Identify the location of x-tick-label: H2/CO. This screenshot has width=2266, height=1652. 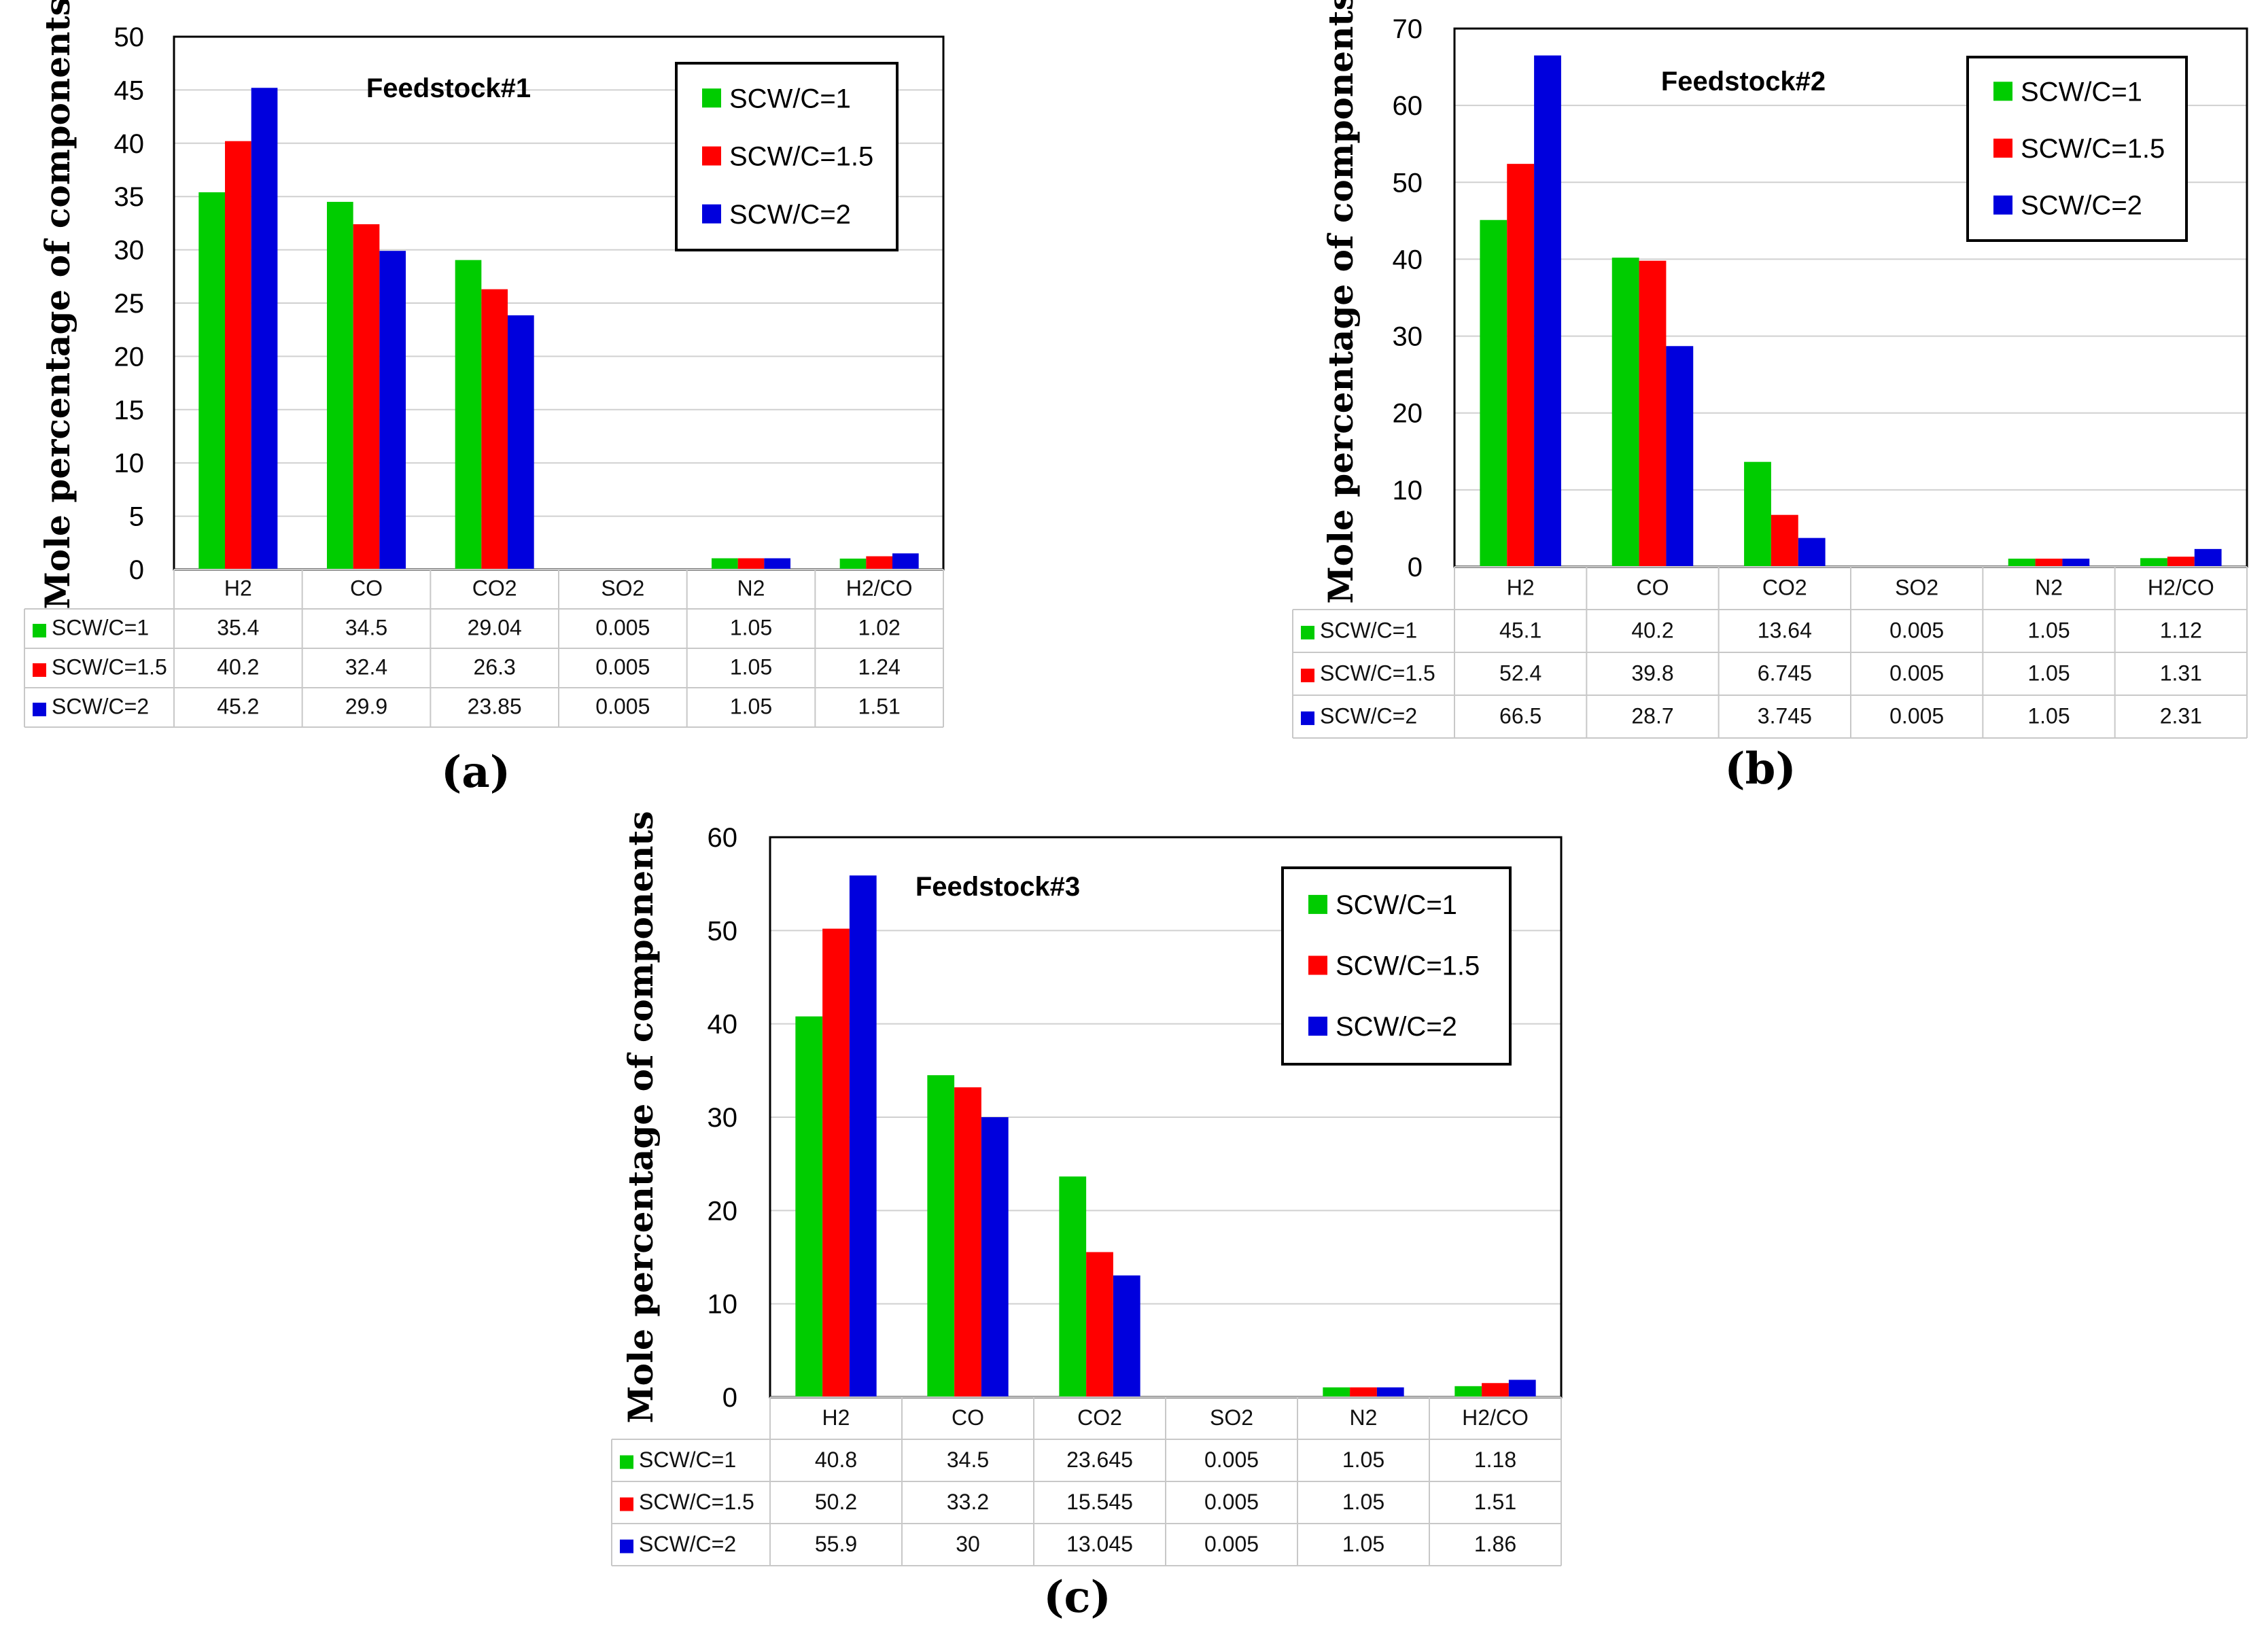
(2181, 588).